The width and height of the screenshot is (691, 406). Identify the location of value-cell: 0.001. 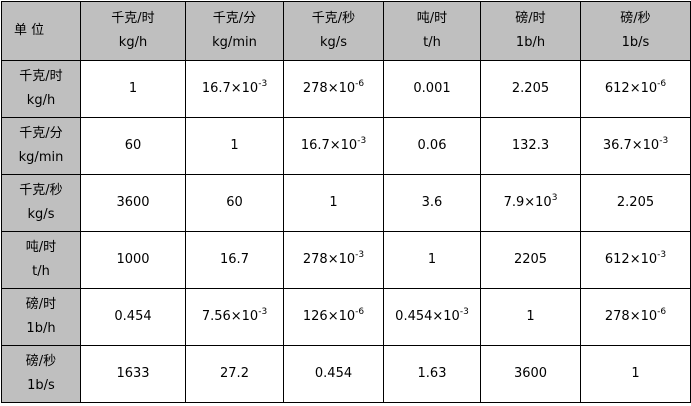
(432, 89).